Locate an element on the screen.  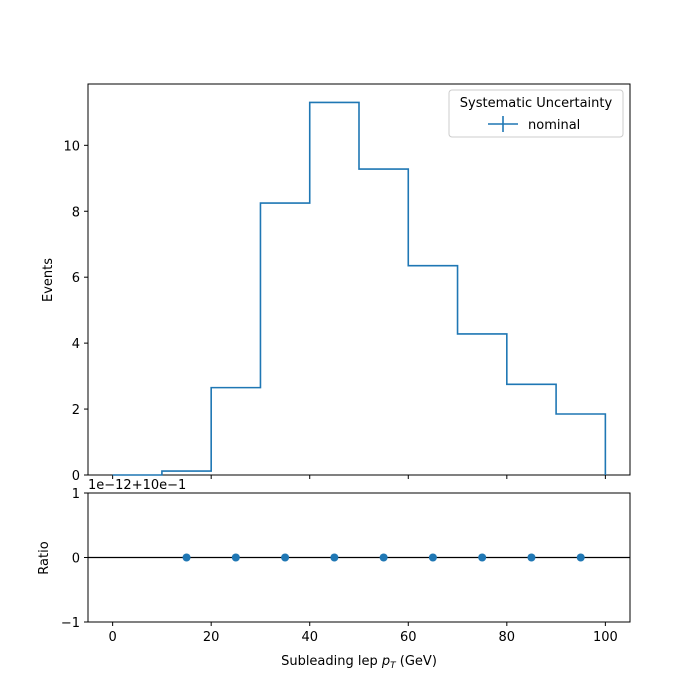
x-axis-label-suffix: (GeV) is located at coordinates (416, 661).